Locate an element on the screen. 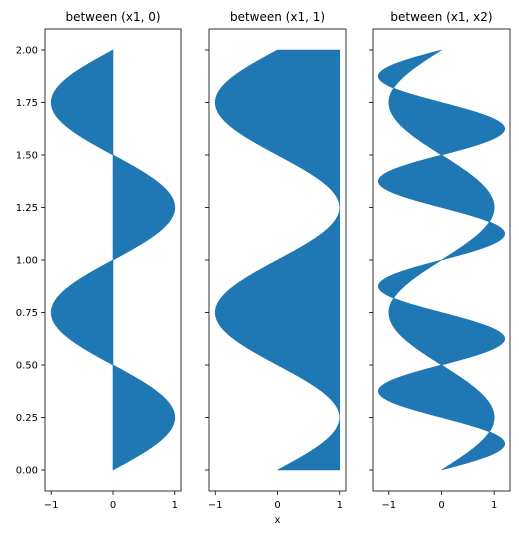 This screenshot has height=536, width=519. x-tick-label-1-1: −1 is located at coordinates (51, 505).